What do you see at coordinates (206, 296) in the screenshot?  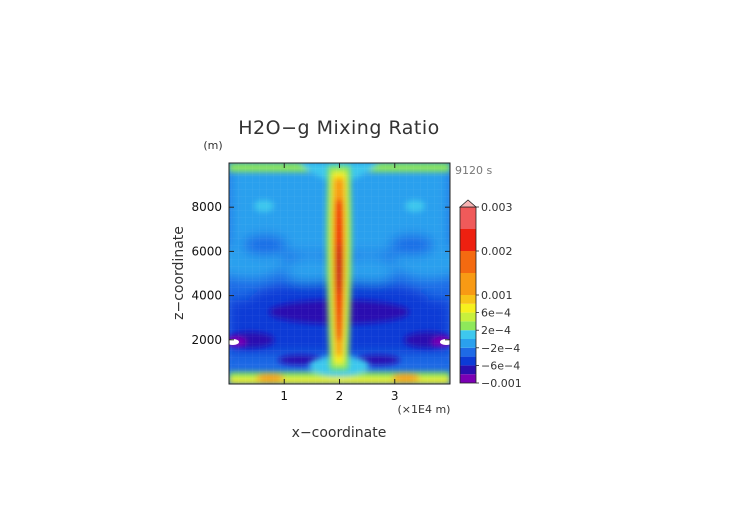 I see `y-tick-label: 4000` at bounding box center [206, 296].